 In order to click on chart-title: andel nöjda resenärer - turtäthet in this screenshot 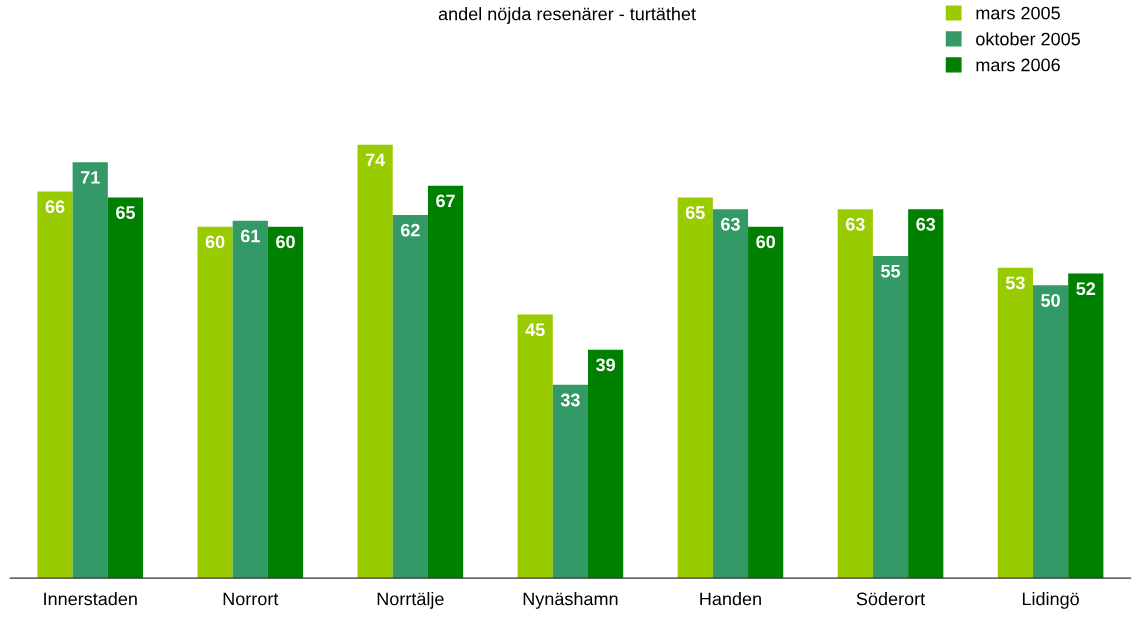, I will do `click(567, 15)`.